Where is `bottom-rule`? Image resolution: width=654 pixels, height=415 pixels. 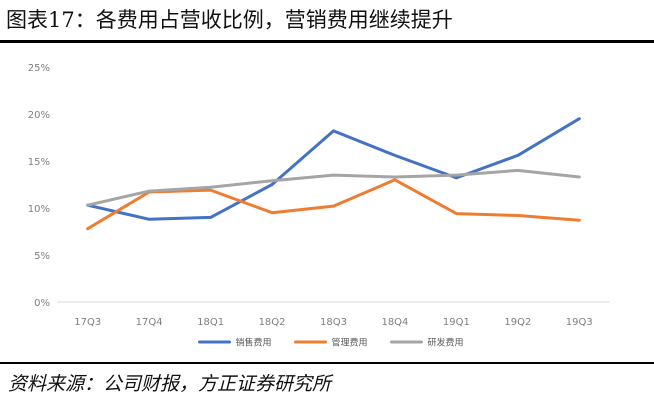 bottom-rule is located at coordinates (327, 363).